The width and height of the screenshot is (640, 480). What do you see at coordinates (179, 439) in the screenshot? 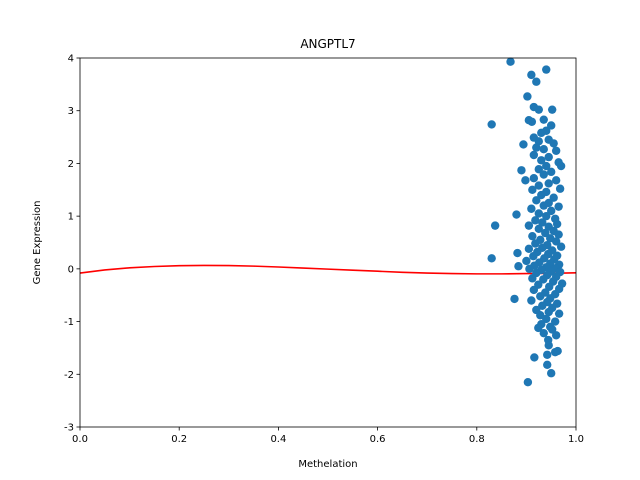
I see `x-tick-label: 0.2` at bounding box center [179, 439].